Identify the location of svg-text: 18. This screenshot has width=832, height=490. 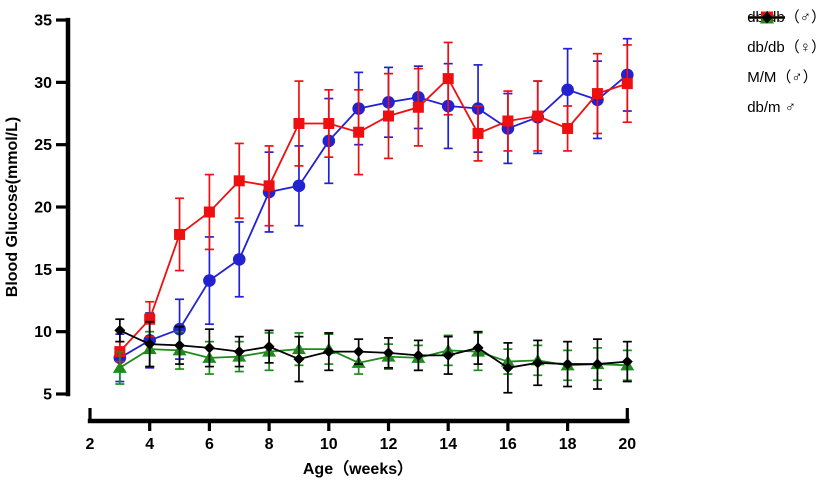
(568, 444).